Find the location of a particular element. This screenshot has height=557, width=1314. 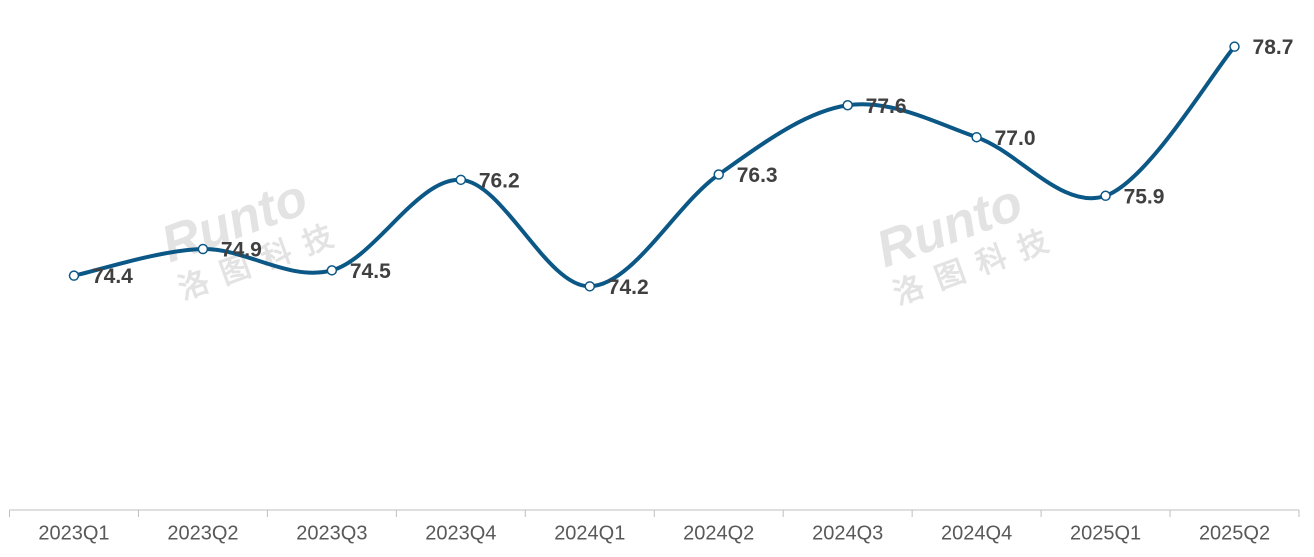

data-label: 78.7 is located at coordinates (1273, 47).